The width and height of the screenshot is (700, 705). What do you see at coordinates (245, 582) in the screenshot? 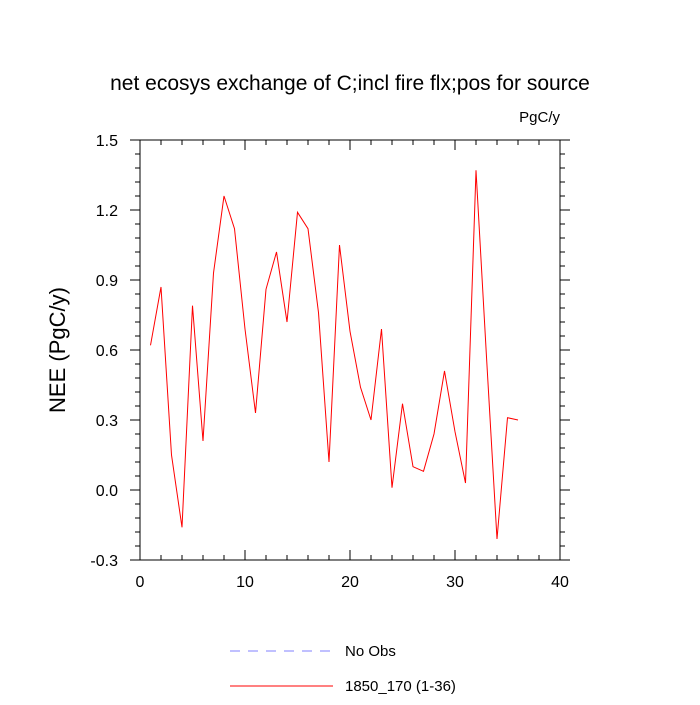
I see `x-tick-label: 10` at bounding box center [245, 582].